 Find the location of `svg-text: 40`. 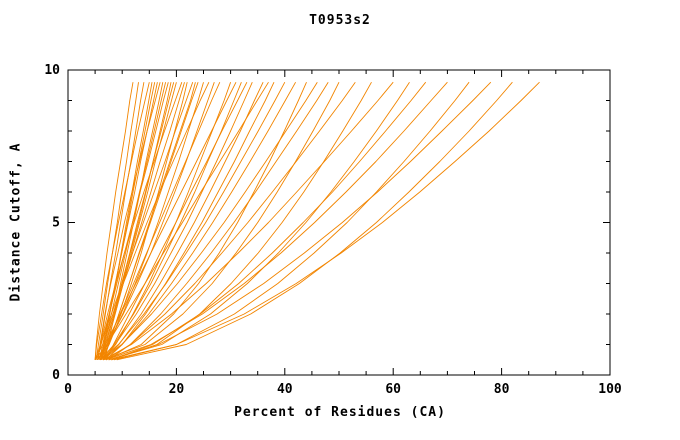

svg-text: 40 is located at coordinates (285, 389).